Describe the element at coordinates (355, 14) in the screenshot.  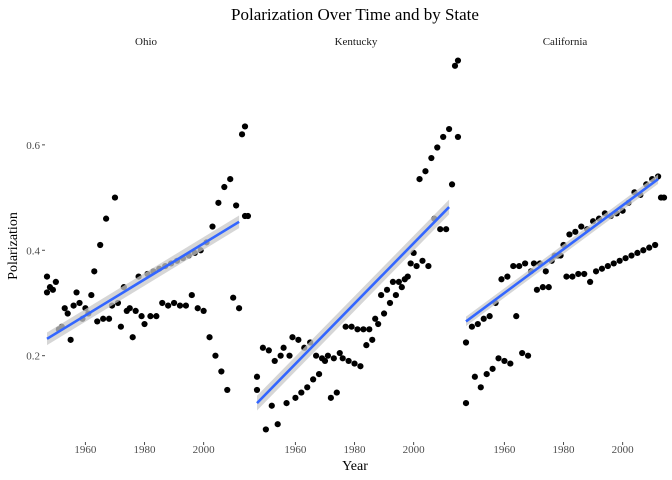
I see `chart-title: Polarization Over Time and by State` at that location.